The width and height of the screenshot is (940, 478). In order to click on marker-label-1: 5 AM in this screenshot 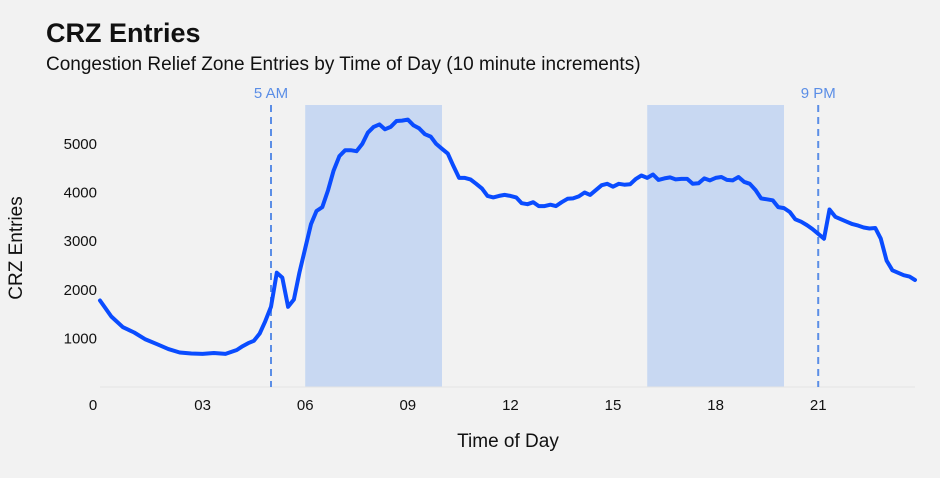, I will do `click(271, 93)`.